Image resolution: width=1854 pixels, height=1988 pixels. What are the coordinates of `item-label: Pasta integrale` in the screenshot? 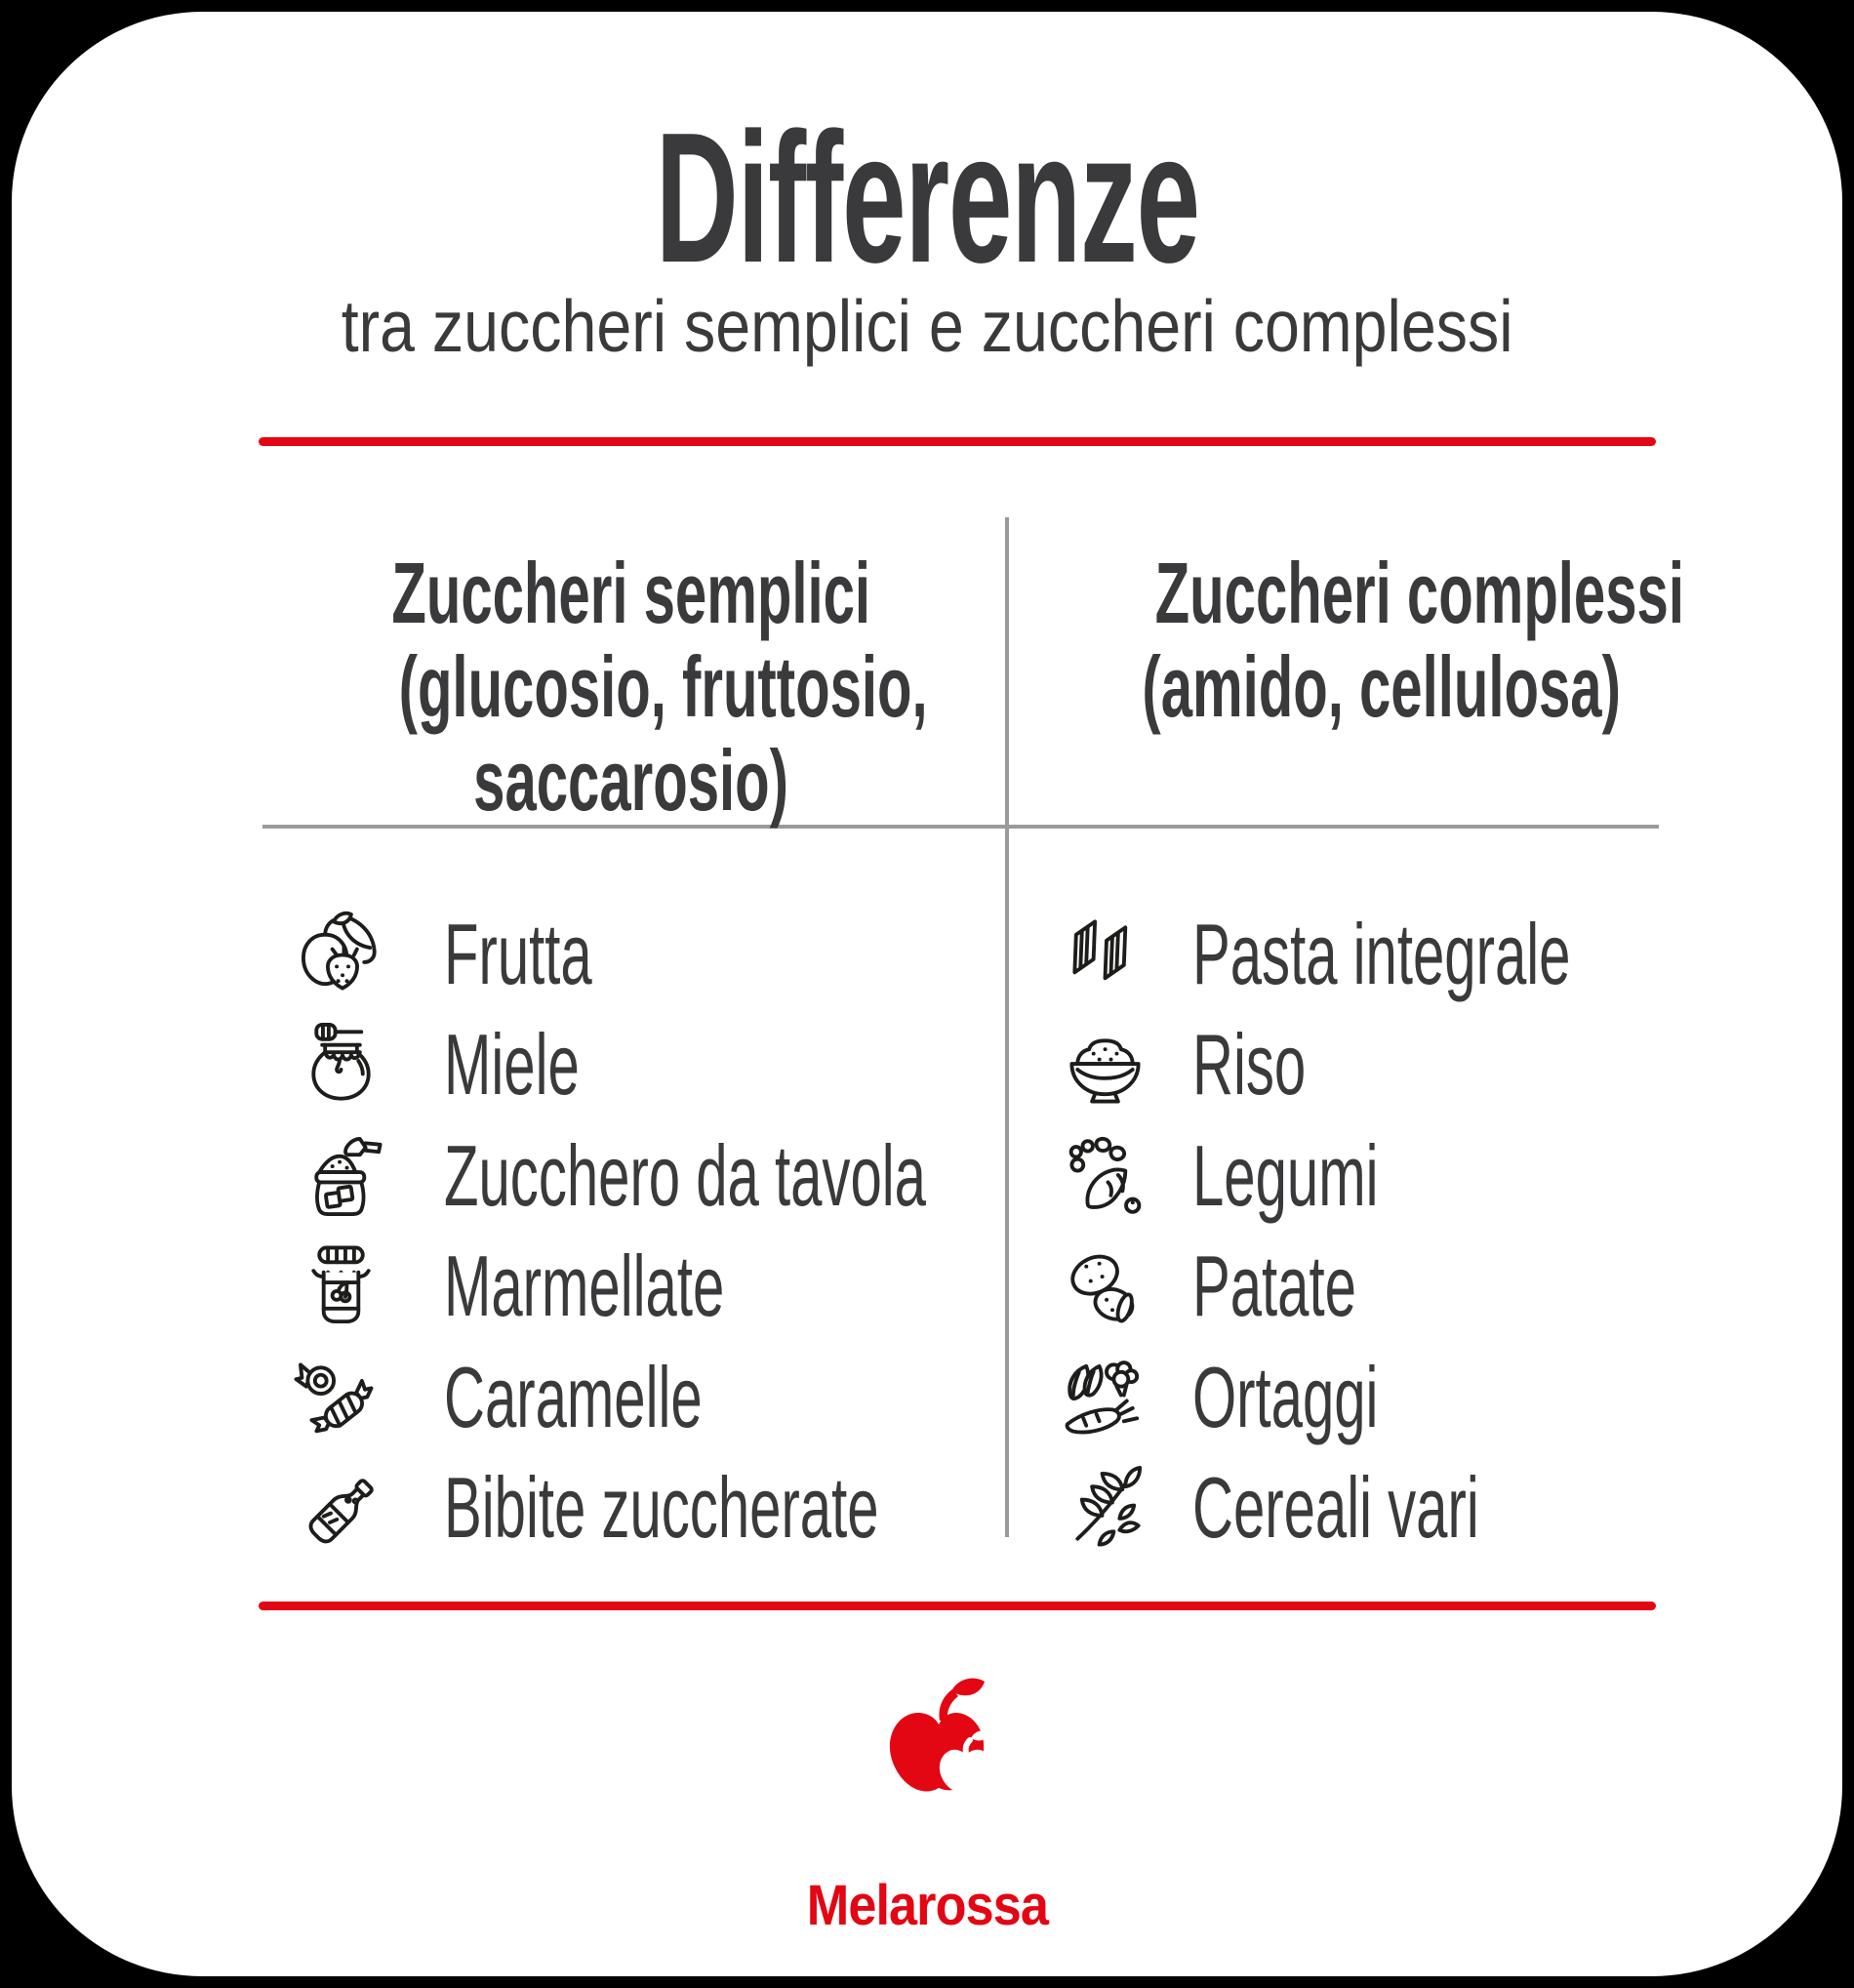 It's located at (1381, 954).